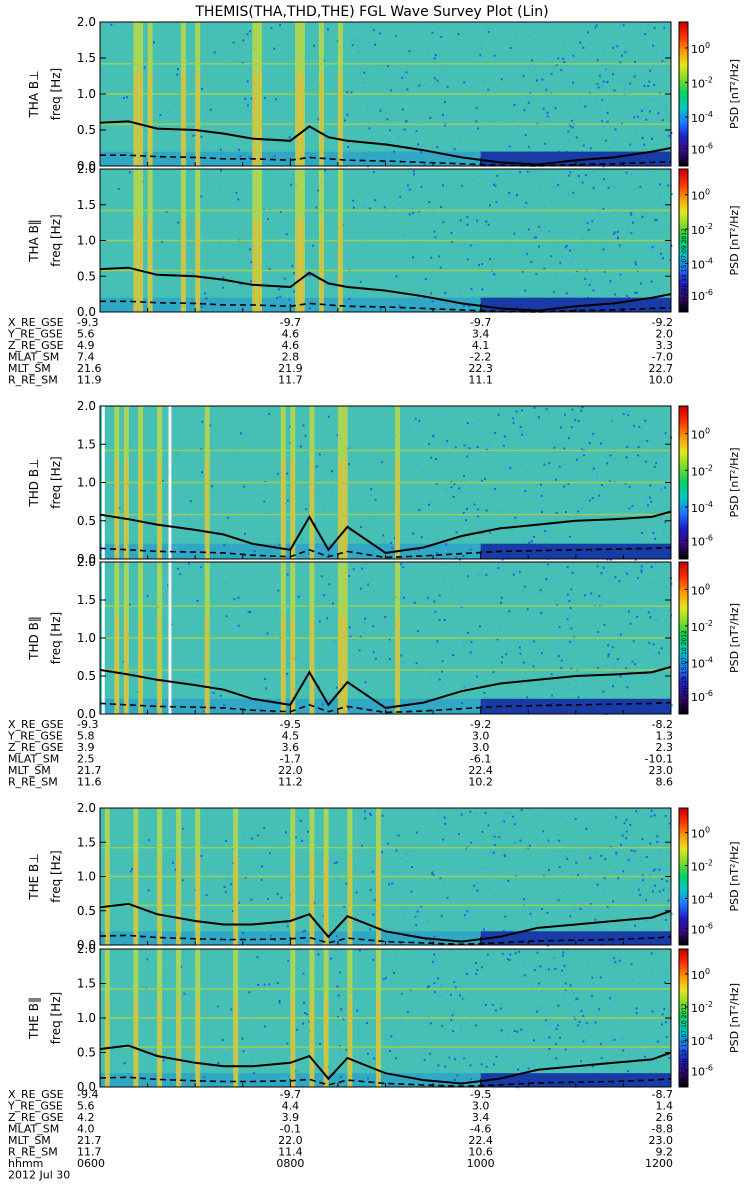 The width and height of the screenshot is (750, 1204). What do you see at coordinates (36, 747) in the screenshot?
I see `ephemeris-label: Z_RE_GSE` at bounding box center [36, 747].